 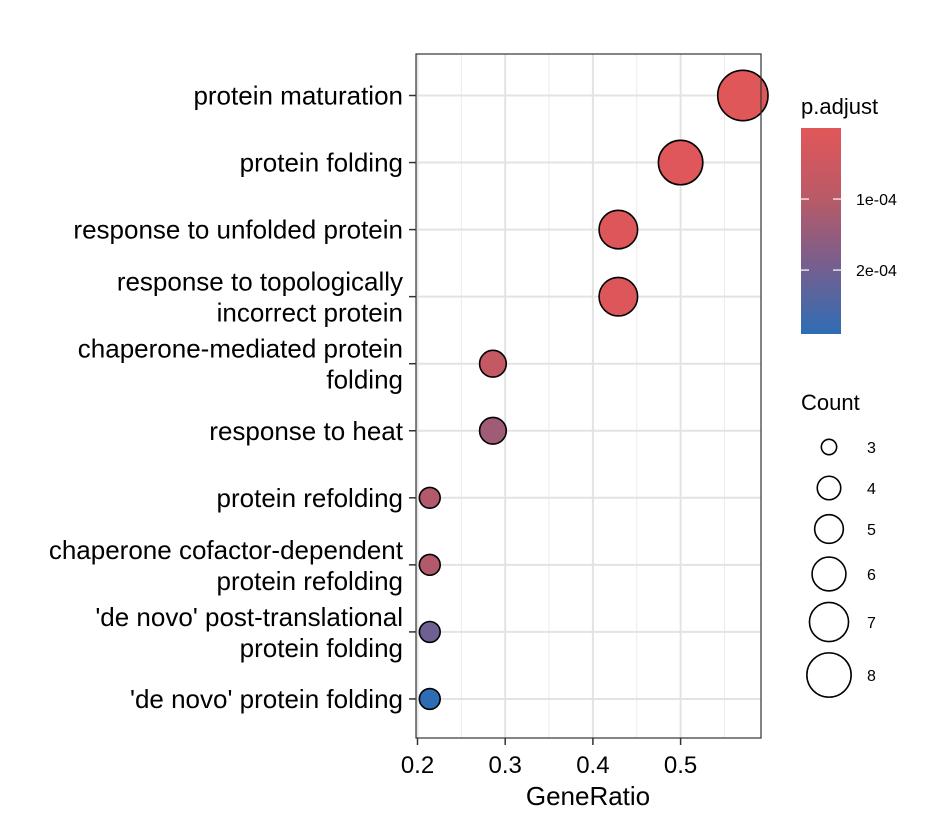 I want to click on size-legend-title: Count, so click(x=830, y=402).